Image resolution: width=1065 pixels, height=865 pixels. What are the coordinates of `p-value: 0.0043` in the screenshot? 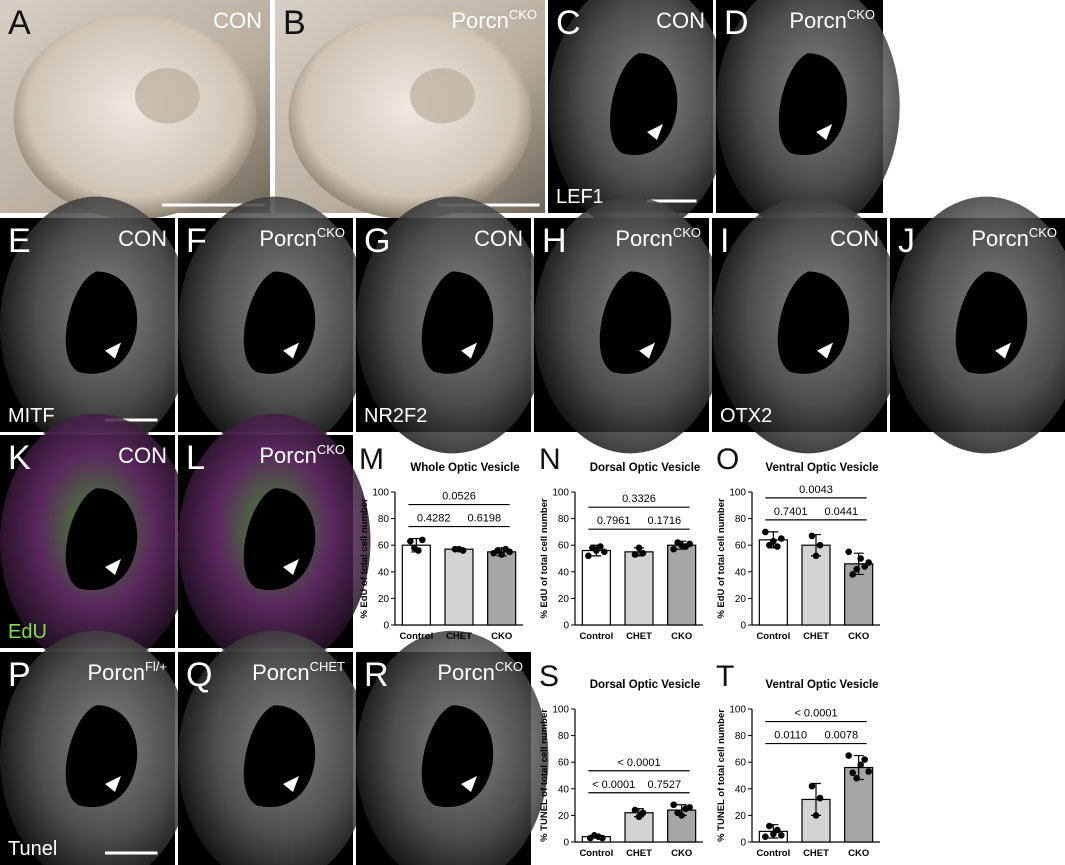 It's located at (816, 490).